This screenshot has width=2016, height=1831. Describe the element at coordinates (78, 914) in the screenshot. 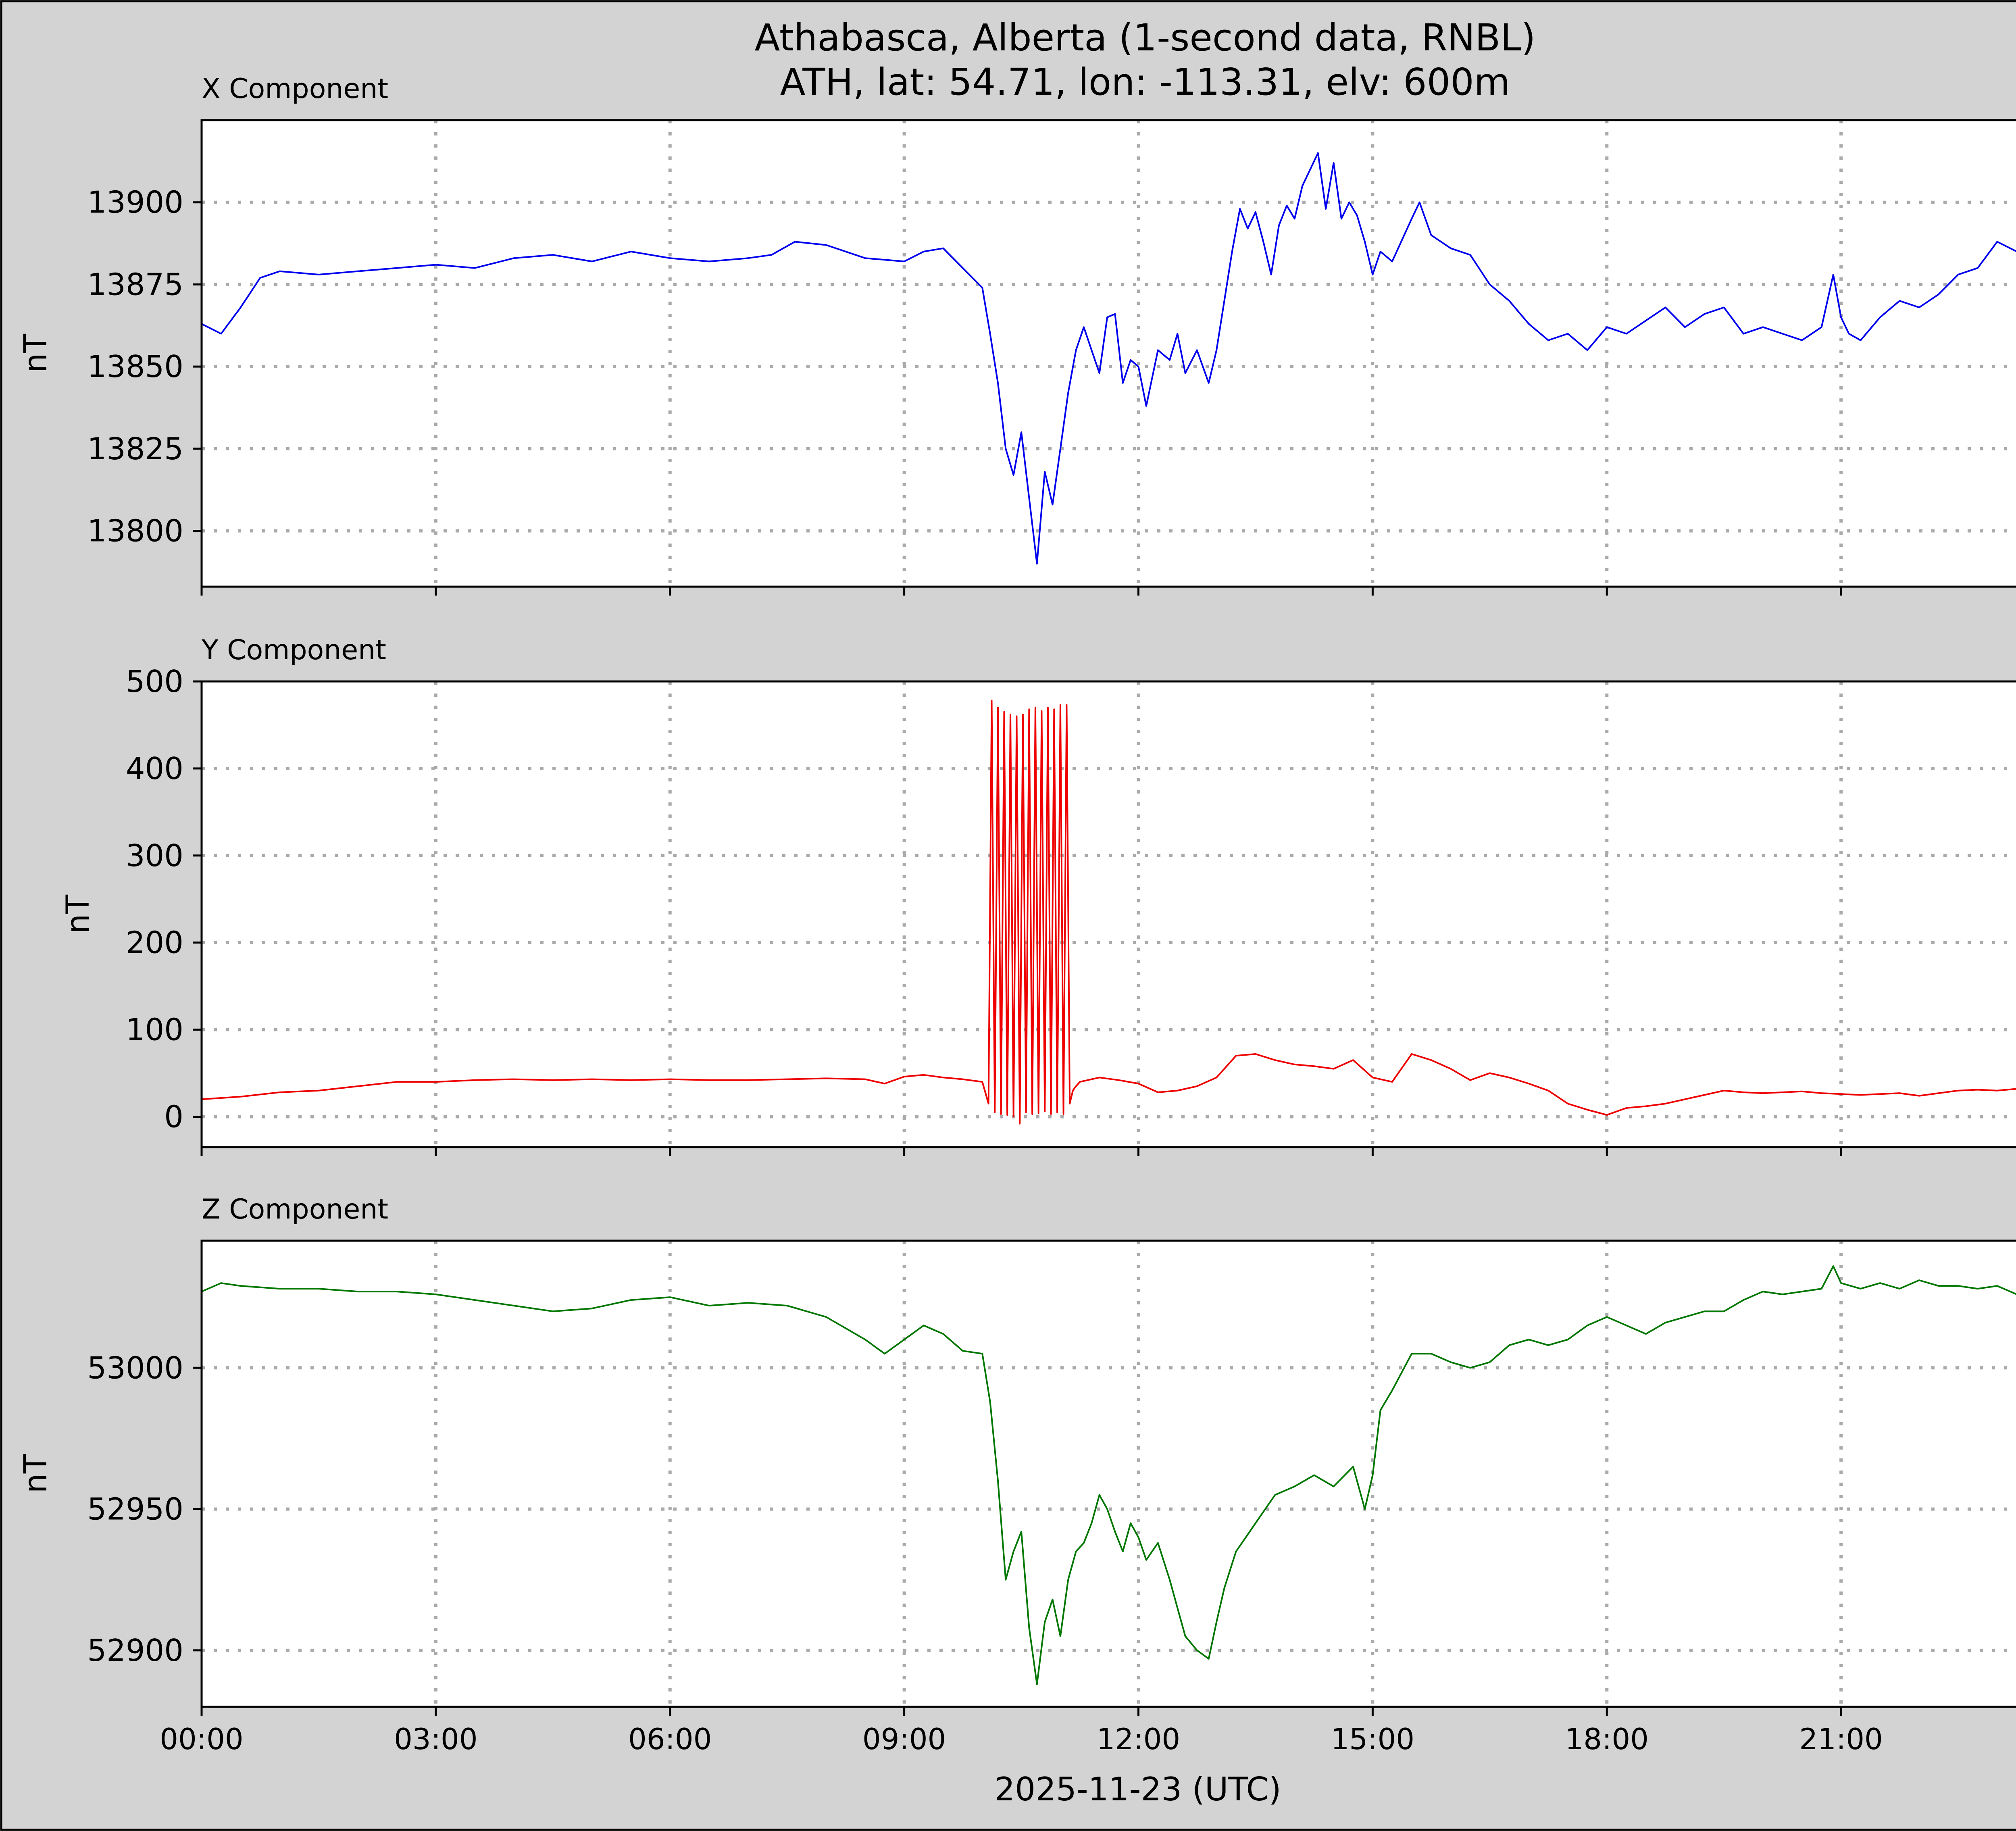

I see `y-y-axis-label: nT` at that location.